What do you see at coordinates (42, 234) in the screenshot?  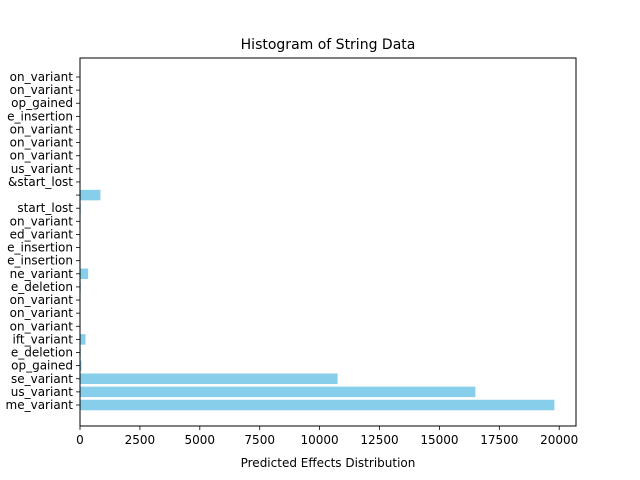 I see `y-tick-label: ed_variant` at bounding box center [42, 234].